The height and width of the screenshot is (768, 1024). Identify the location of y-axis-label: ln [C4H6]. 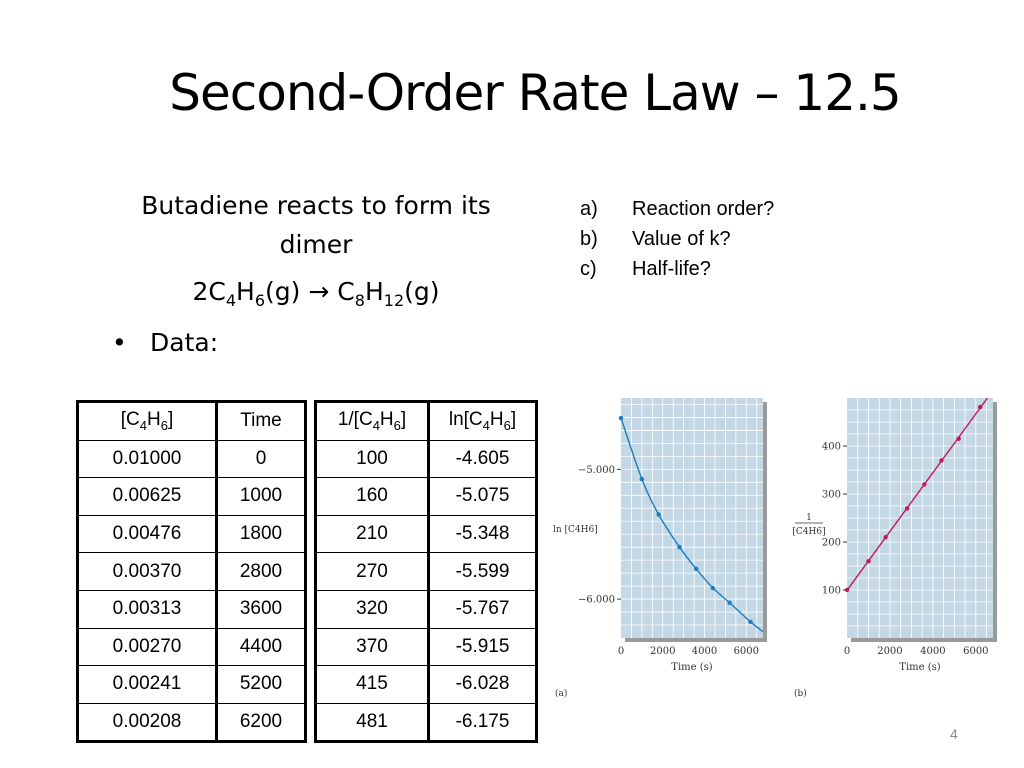
(575, 530).